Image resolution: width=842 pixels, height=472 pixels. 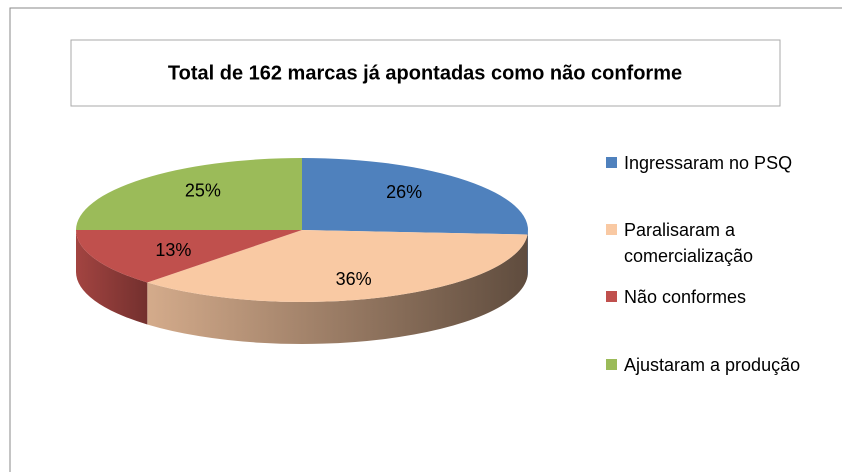 I want to click on data-label: 36%, so click(x=354, y=279).